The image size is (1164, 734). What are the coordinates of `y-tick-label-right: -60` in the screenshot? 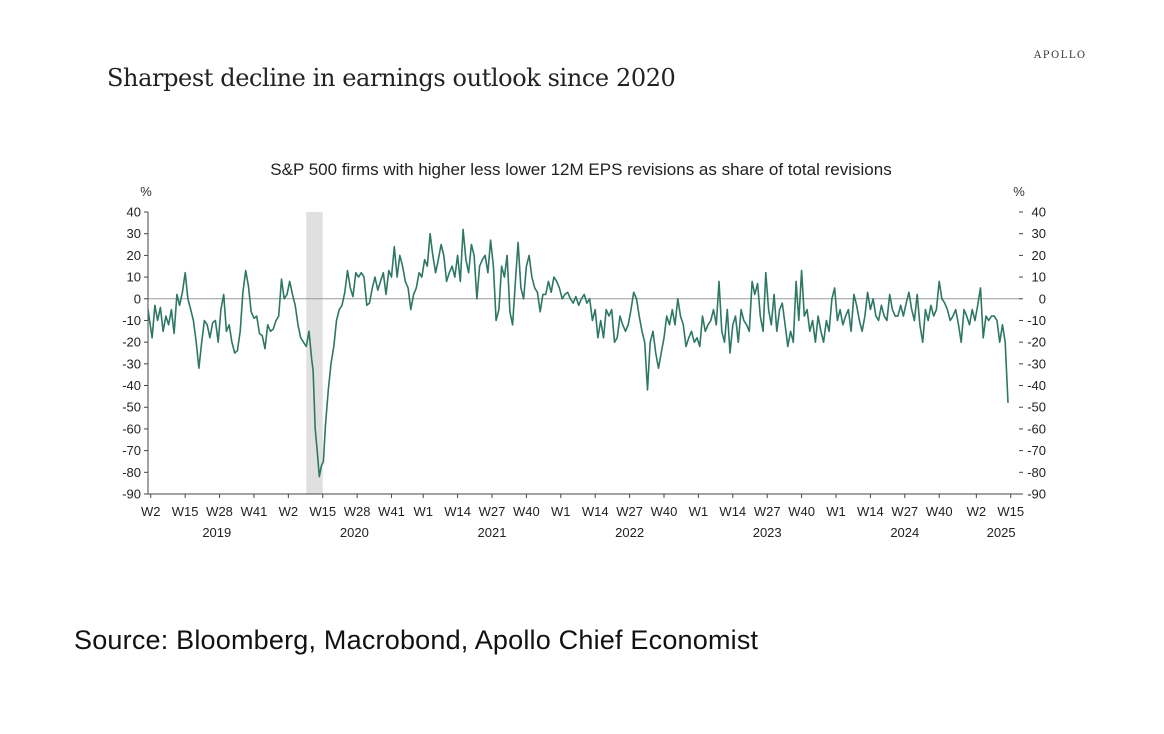 It's located at (1036, 428).